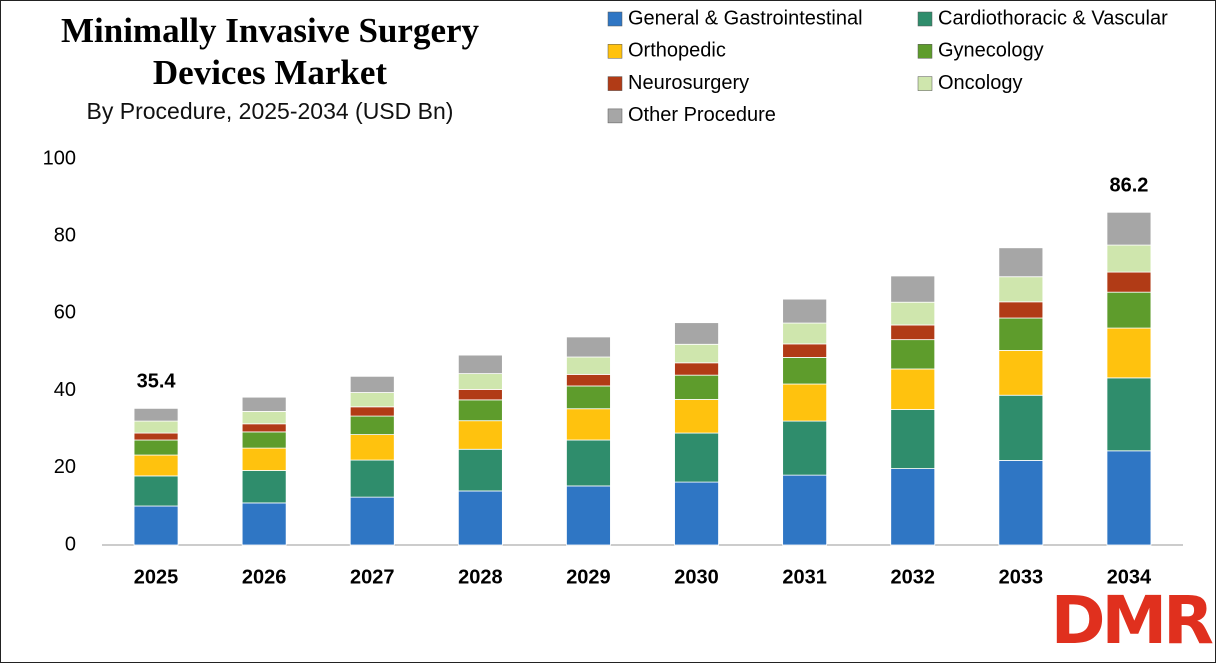  What do you see at coordinates (702, 115) in the screenshot?
I see `legend-label: Other Procedure` at bounding box center [702, 115].